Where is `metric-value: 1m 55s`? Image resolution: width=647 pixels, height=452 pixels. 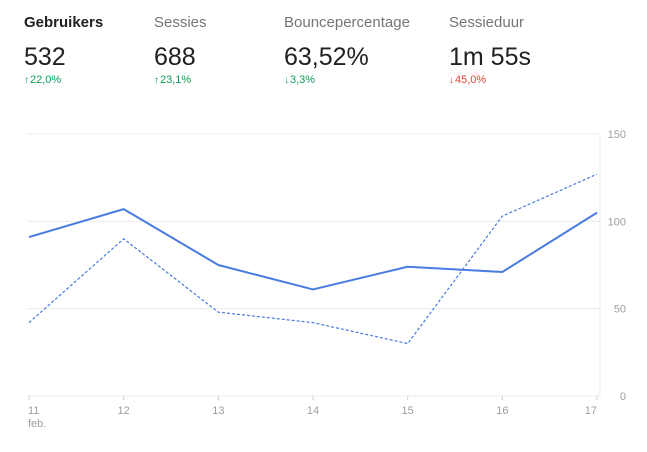 metric-value: 1m 55s is located at coordinates (490, 57).